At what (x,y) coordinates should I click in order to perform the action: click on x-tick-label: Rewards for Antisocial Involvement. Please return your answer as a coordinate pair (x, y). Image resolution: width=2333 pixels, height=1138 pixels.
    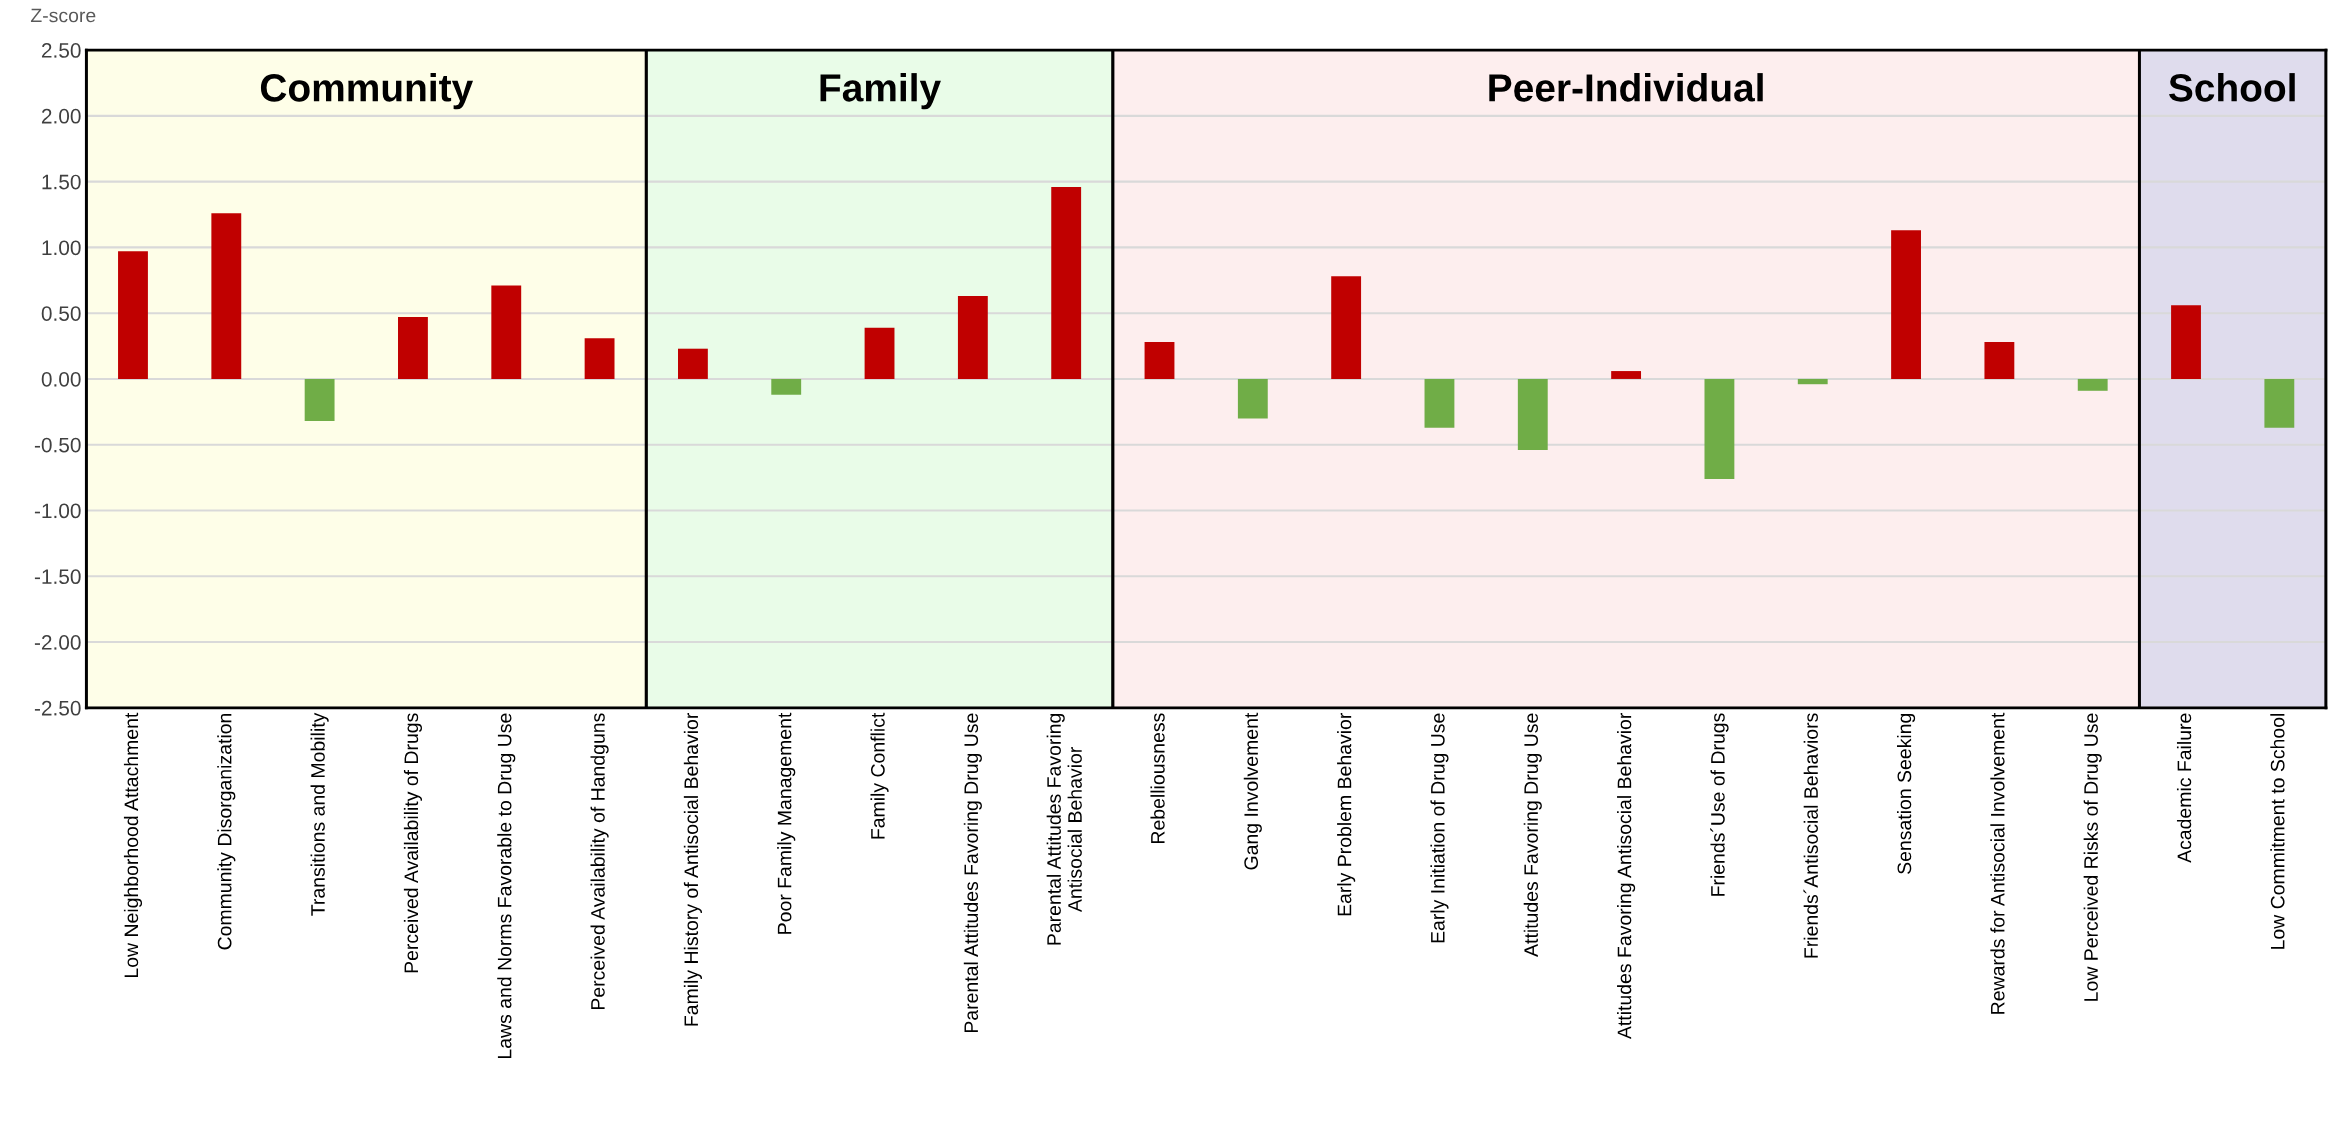
    Looking at the image, I should click on (1997, 863).